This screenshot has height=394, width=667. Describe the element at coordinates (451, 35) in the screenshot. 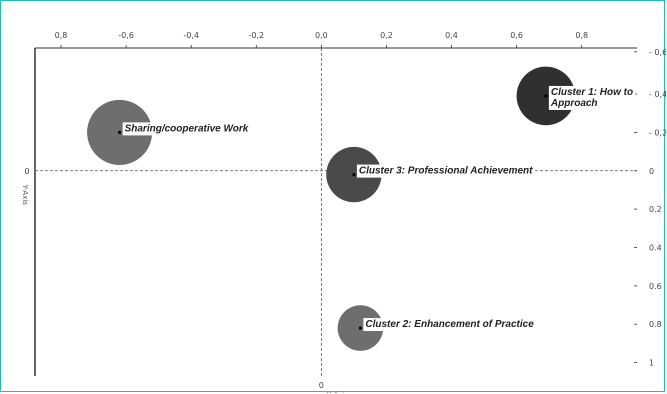

I see `x-tick-label: 0,4` at that location.